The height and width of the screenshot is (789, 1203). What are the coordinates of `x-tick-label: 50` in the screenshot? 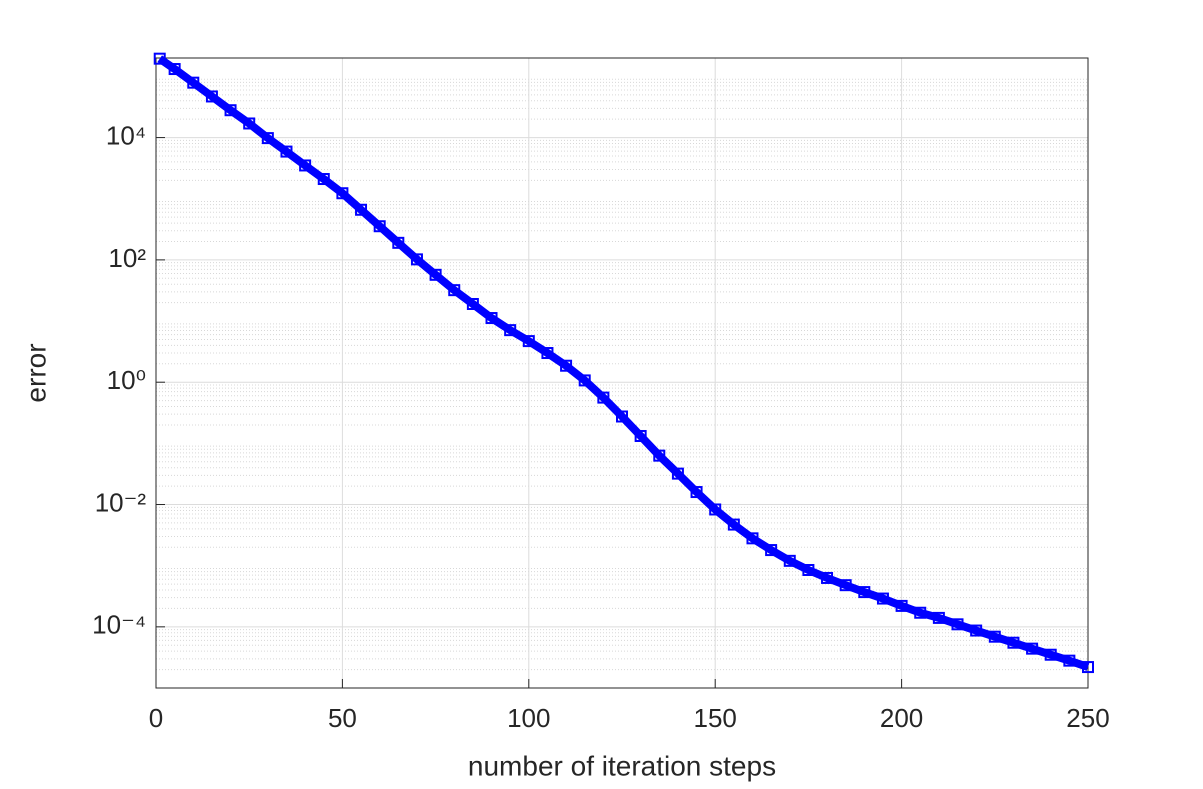 It's located at (342, 718).